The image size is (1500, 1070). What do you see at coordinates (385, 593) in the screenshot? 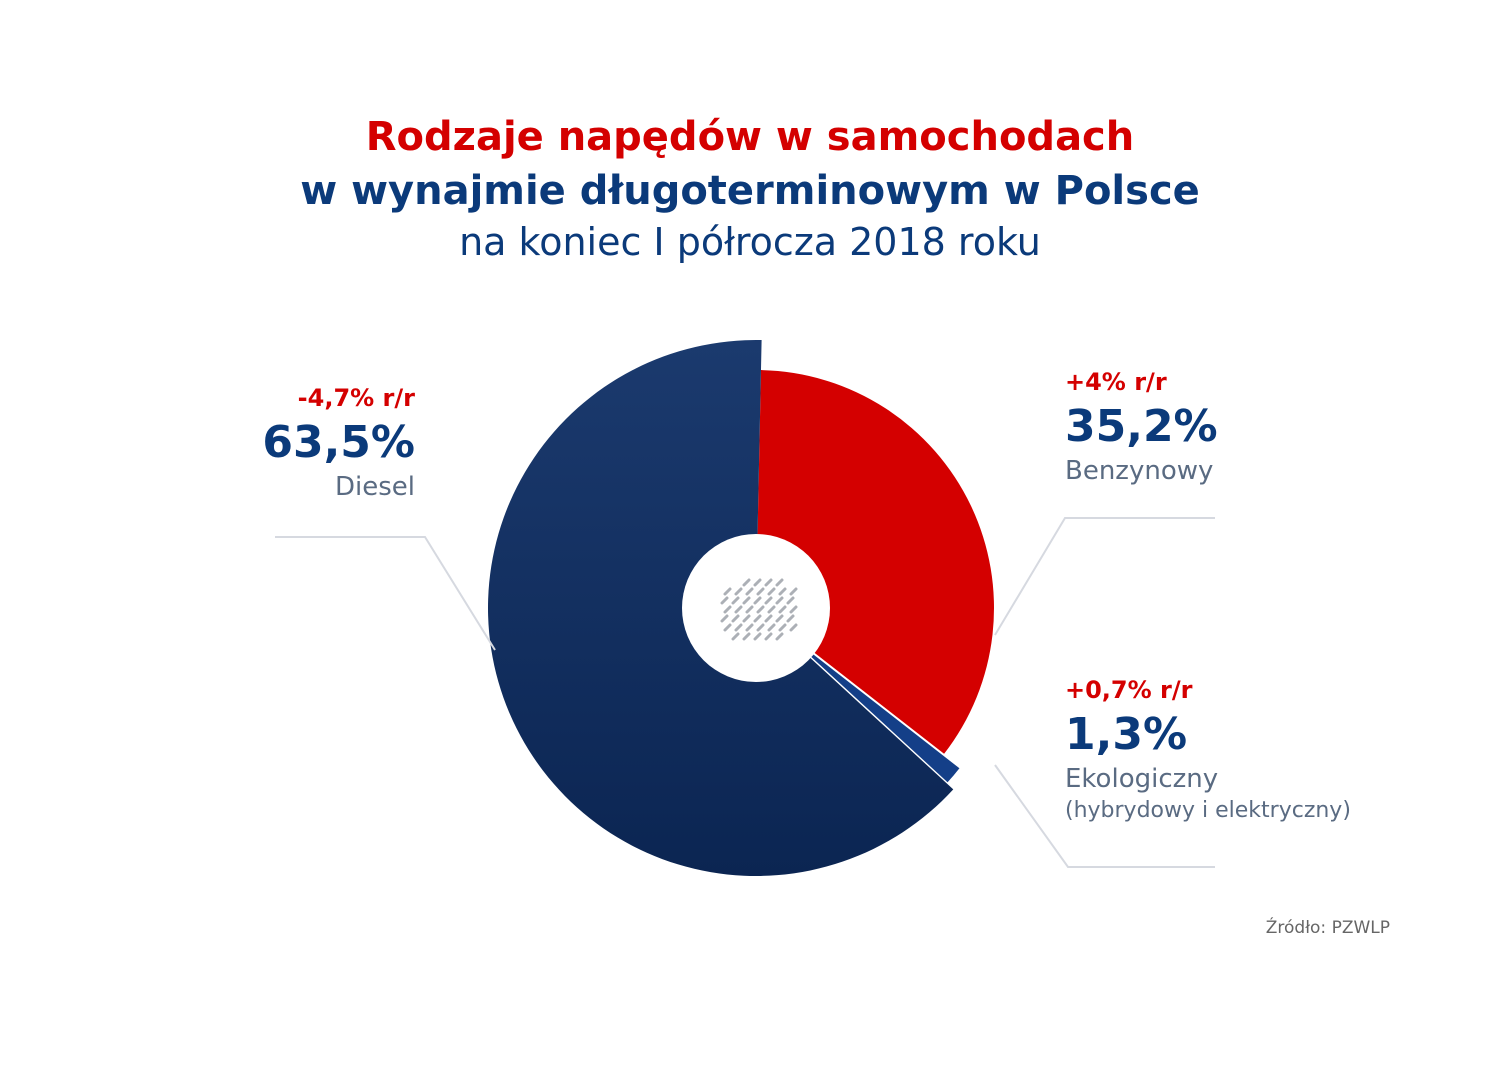
I see `leader-line-diesel` at bounding box center [385, 593].